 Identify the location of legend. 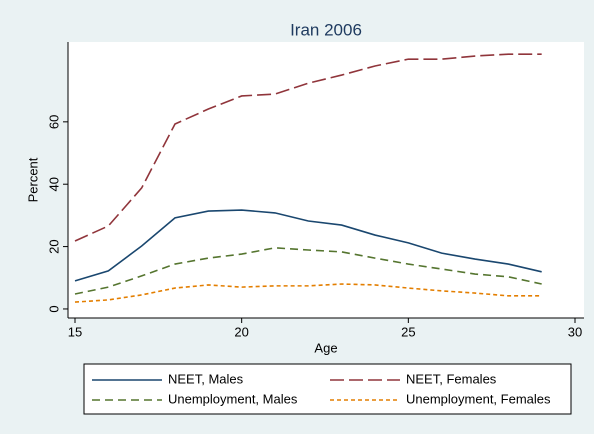
(327, 389).